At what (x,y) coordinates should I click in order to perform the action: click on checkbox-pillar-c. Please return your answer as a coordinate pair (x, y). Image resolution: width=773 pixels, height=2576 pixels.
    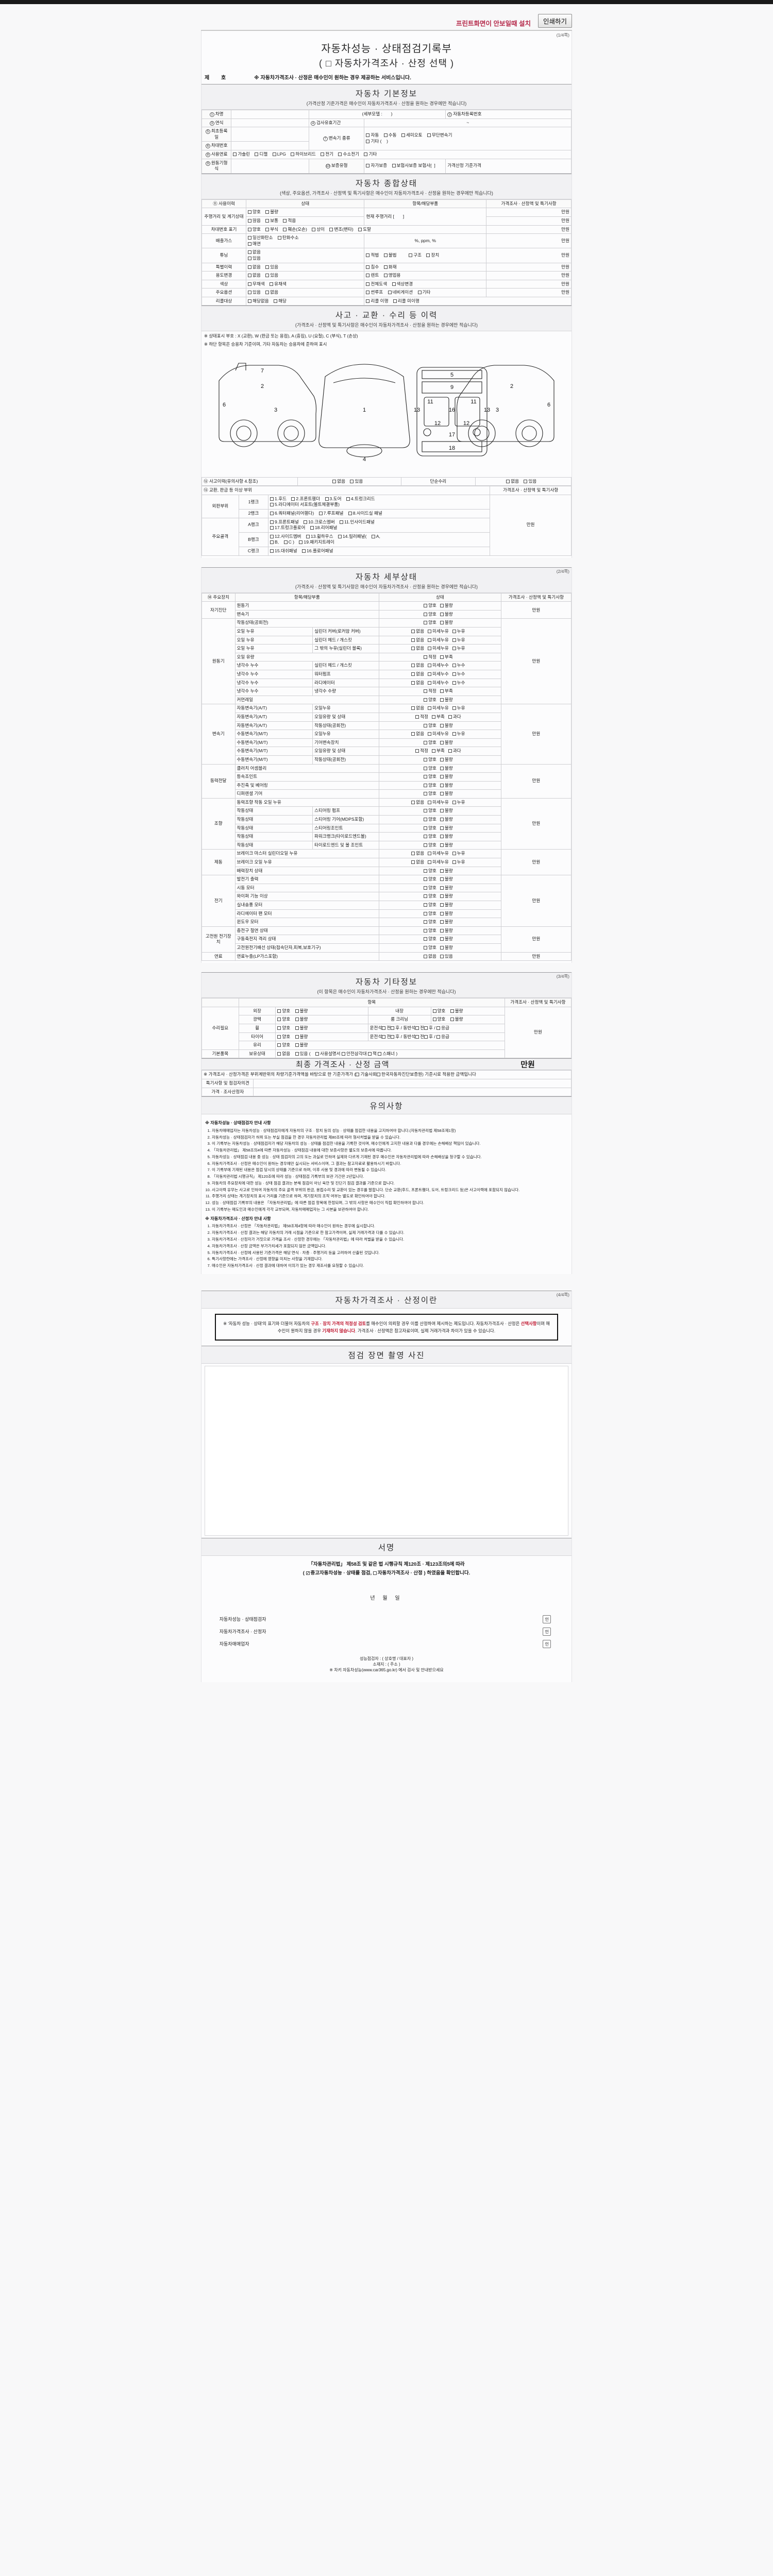
    Looking at the image, I should click on (285, 543).